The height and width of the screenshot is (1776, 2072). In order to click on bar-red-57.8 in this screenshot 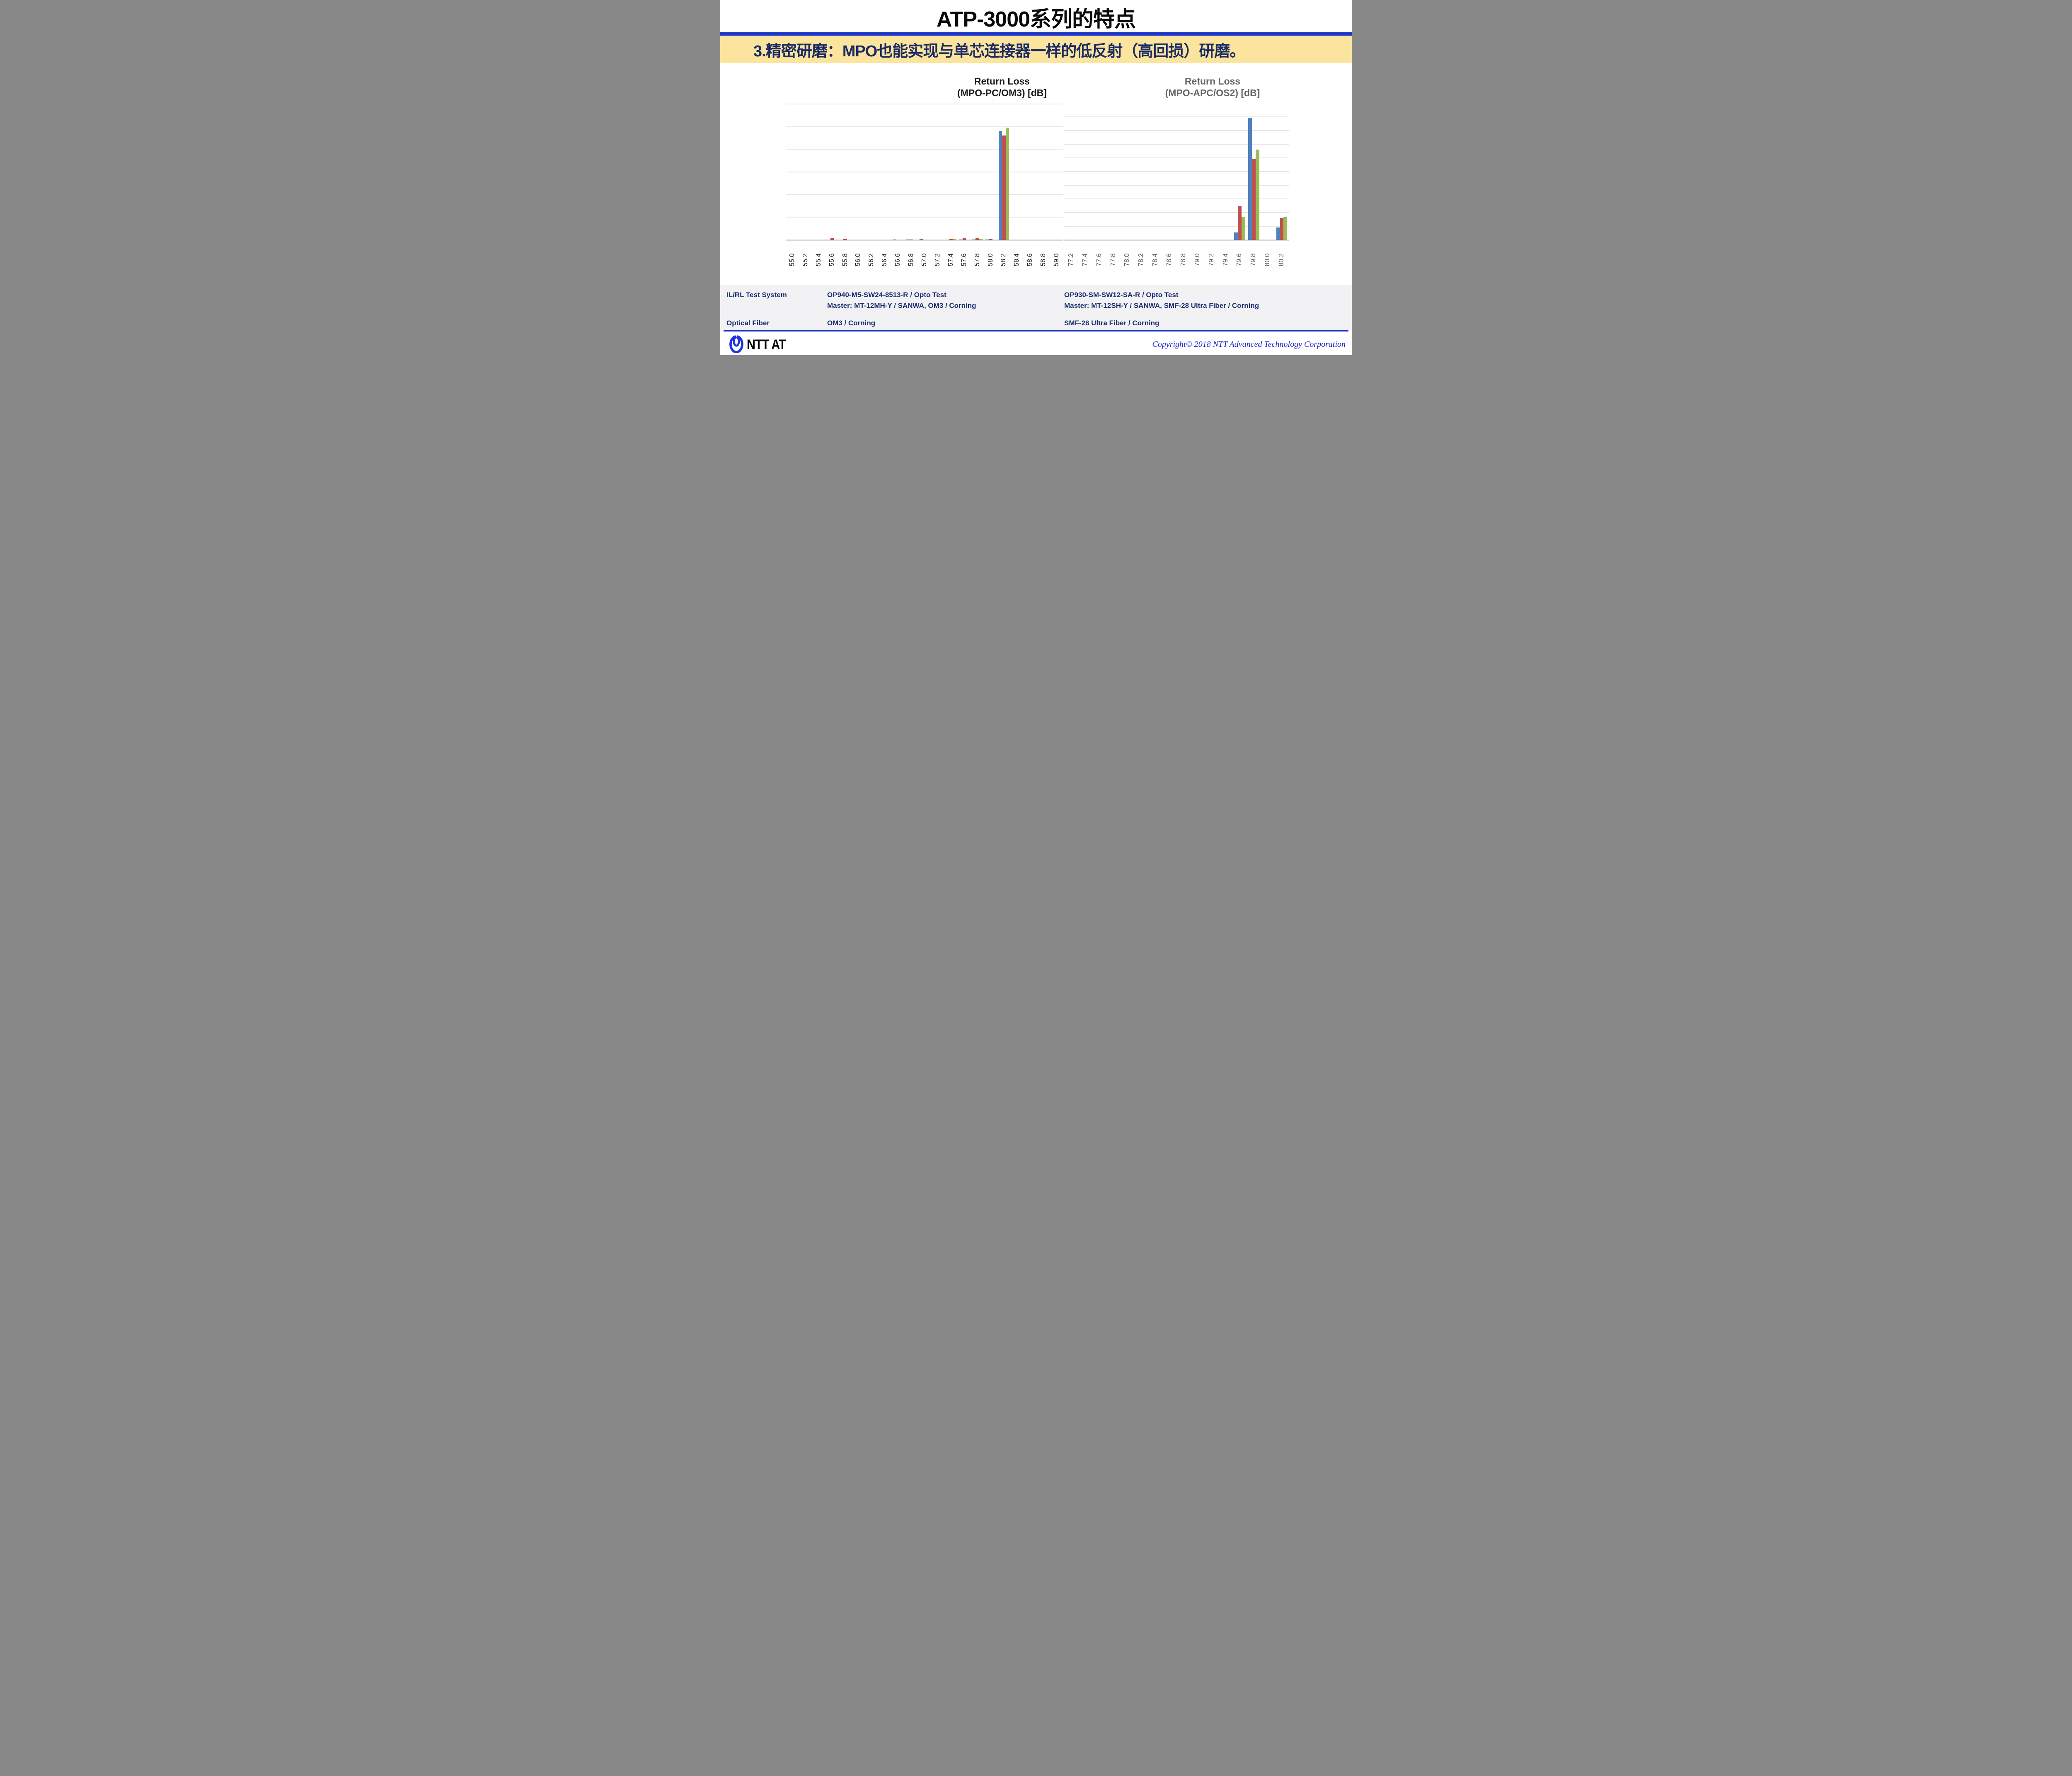, I will do `click(977, 239)`.